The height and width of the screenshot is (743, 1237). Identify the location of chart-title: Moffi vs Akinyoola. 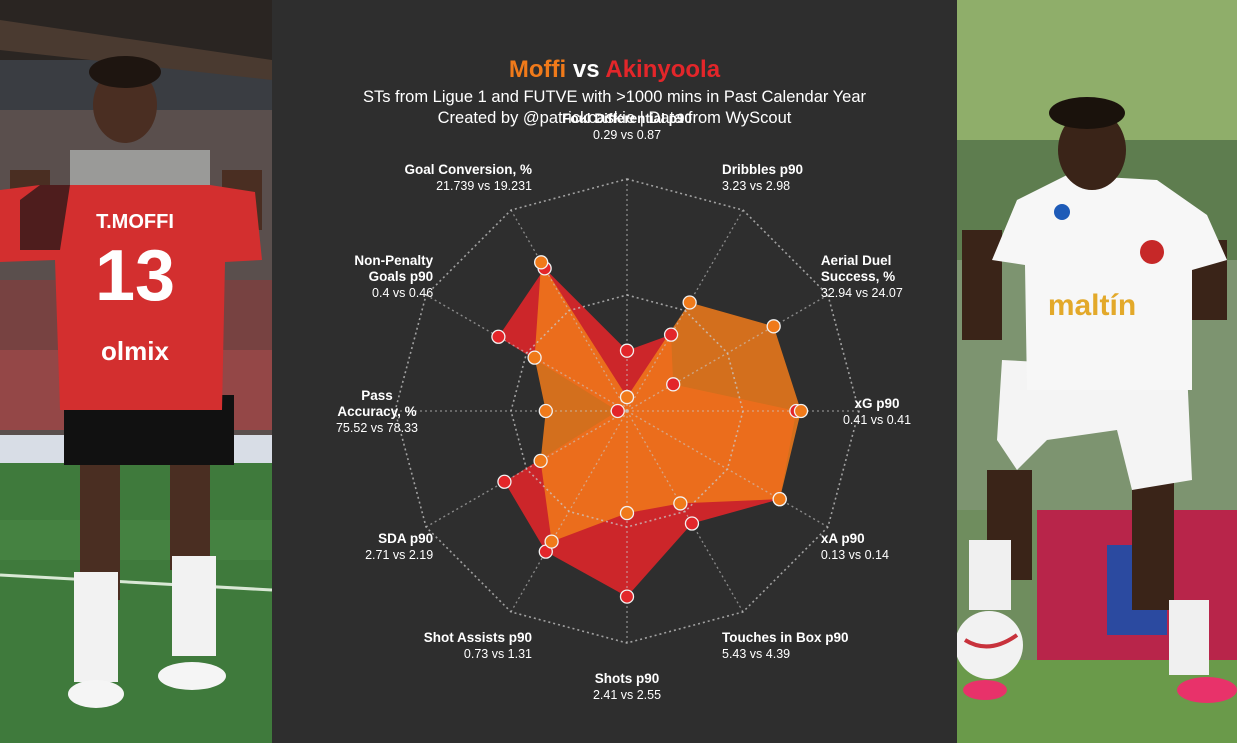
(614, 70).